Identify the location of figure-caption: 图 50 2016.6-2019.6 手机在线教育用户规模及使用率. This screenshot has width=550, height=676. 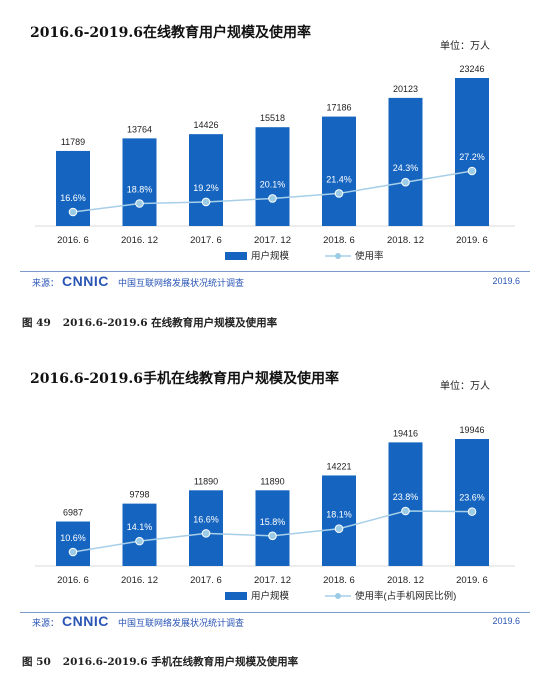
(160, 661).